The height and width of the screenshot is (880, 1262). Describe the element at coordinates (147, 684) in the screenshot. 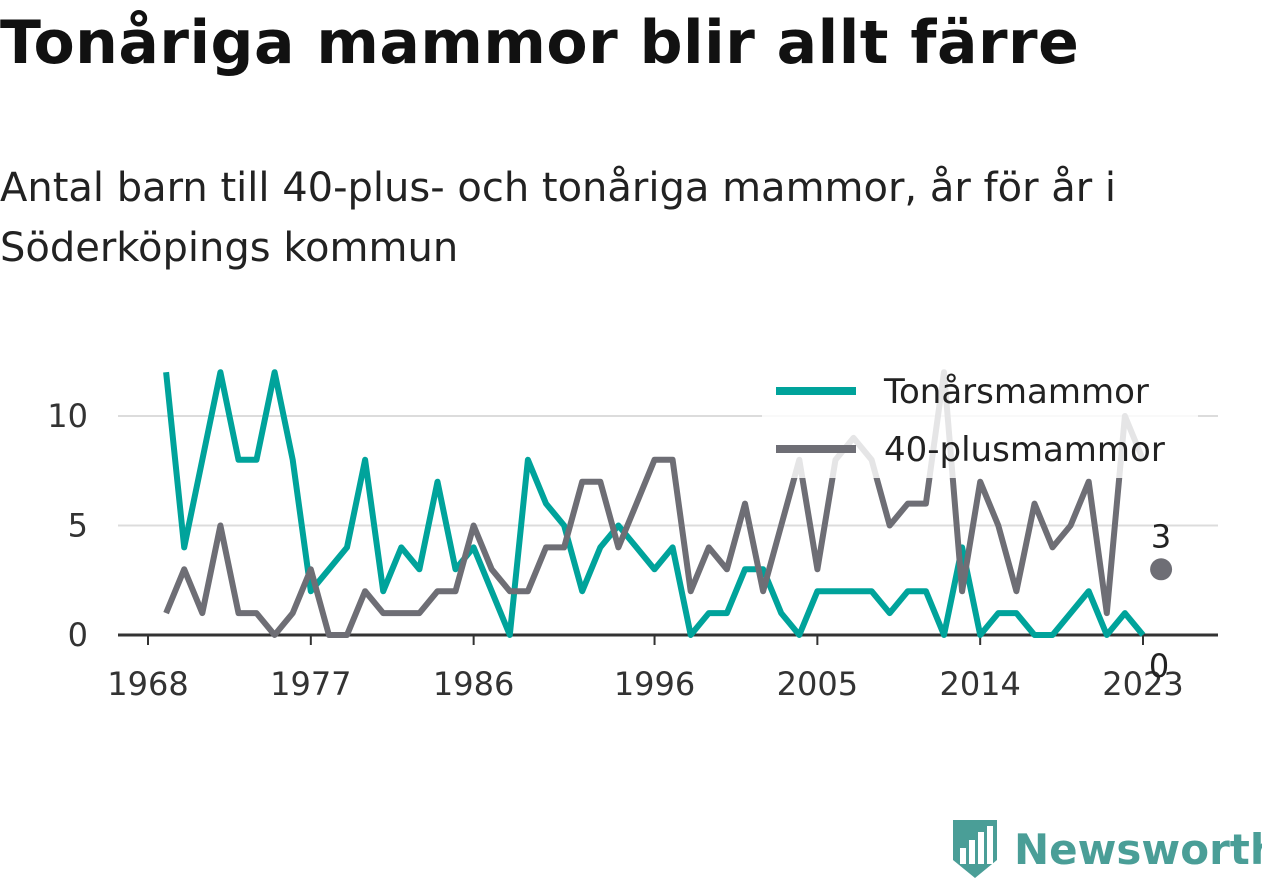

I see `x-tick-label: 1968` at that location.